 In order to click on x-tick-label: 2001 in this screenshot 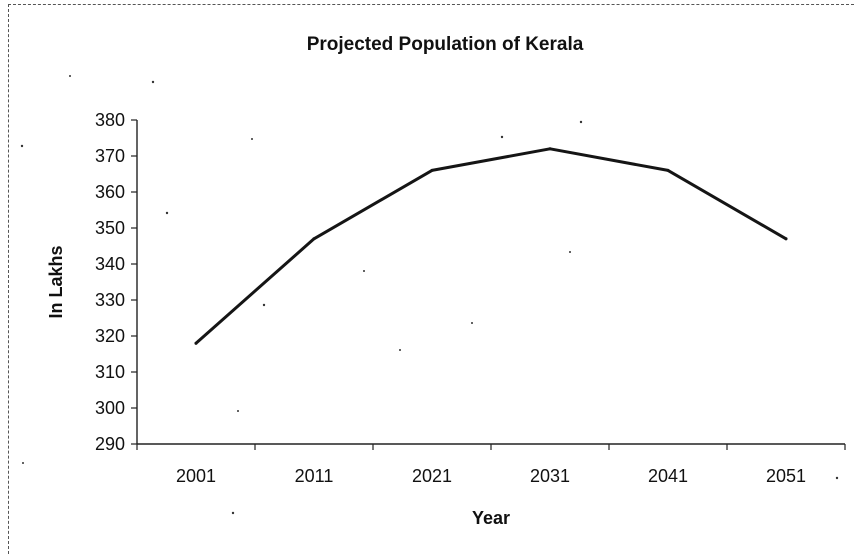, I will do `click(196, 476)`.